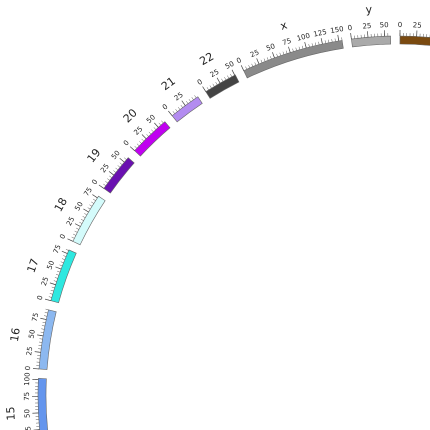  Describe the element at coordinates (11, 413) in the screenshot. I see `chromosome-label: 15` at that location.